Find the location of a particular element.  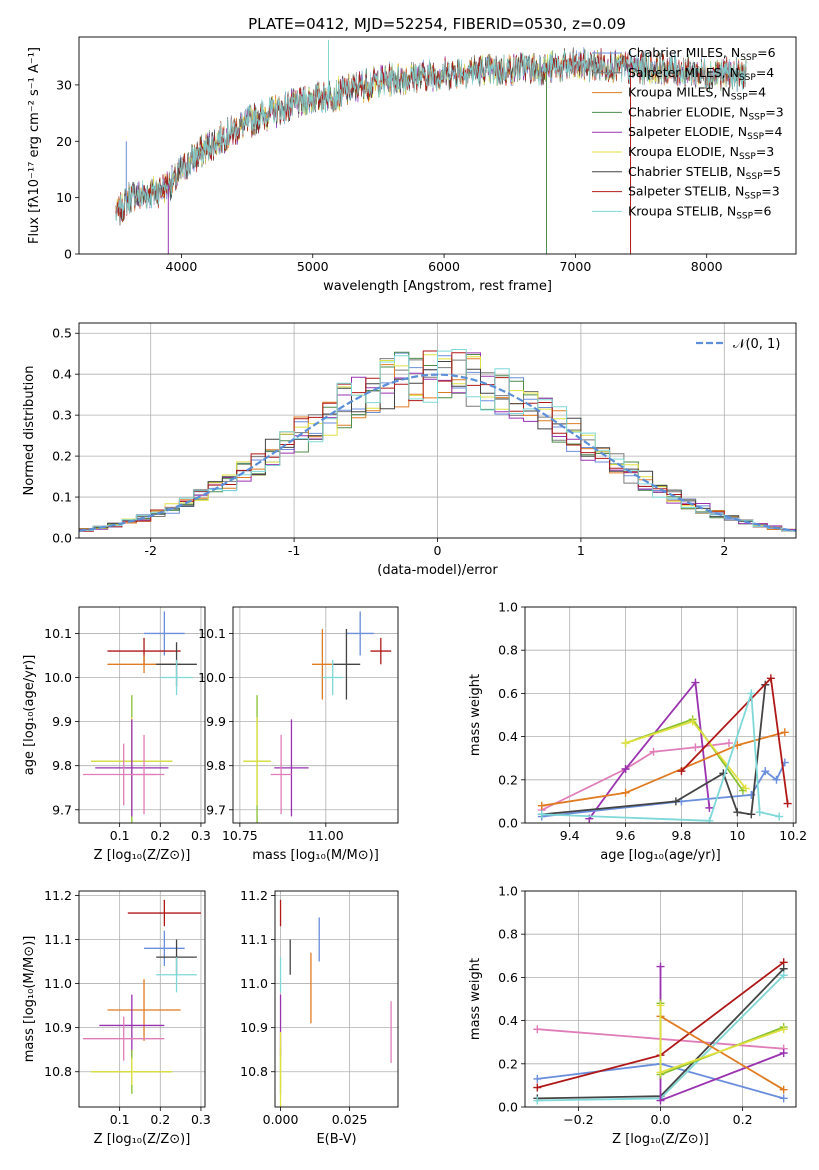

y-tick-label: 10.1 is located at coordinates (58, 633).